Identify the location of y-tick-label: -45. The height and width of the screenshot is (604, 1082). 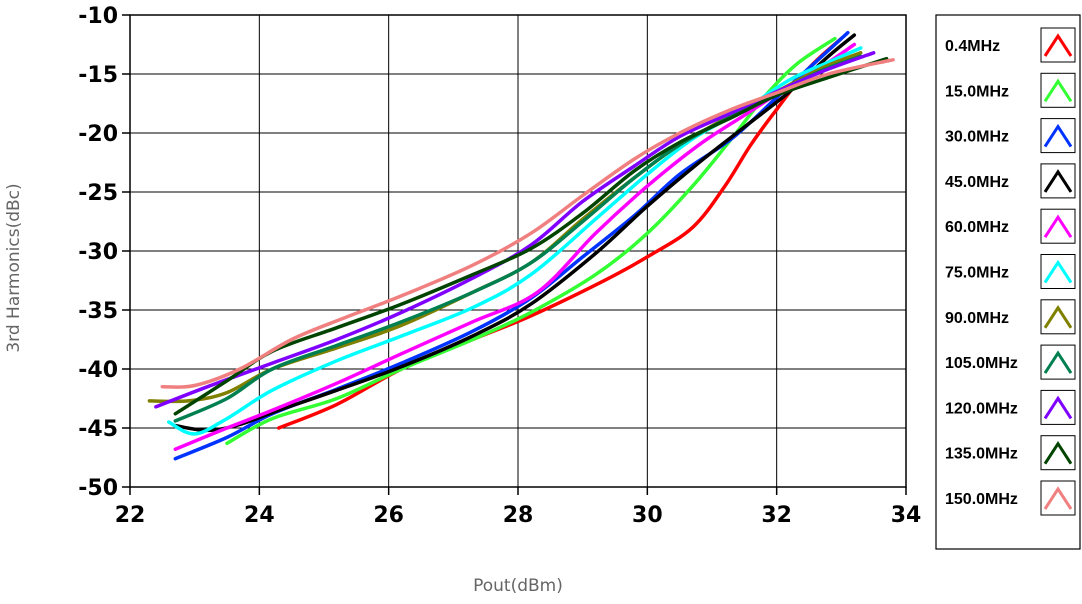
(98, 429).